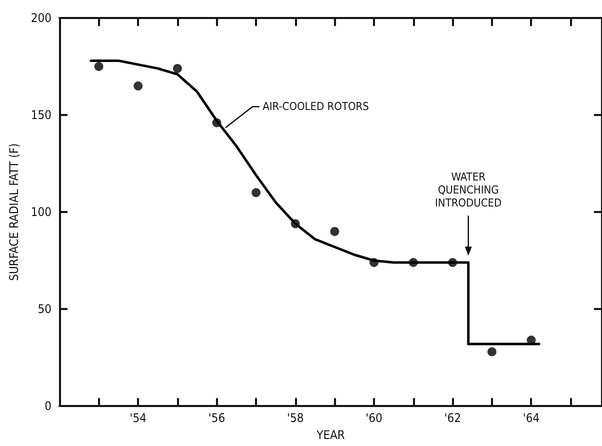  What do you see at coordinates (41, 18) in the screenshot?
I see `y-tick-label: 200` at bounding box center [41, 18].